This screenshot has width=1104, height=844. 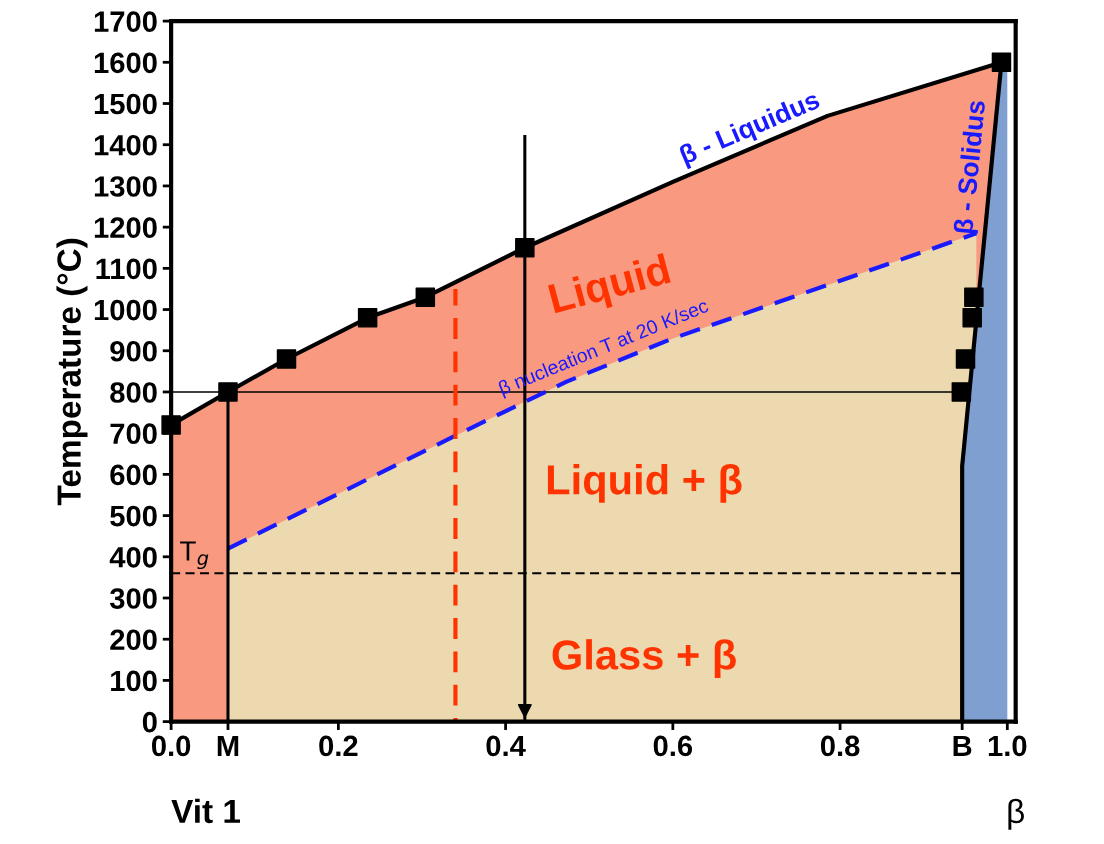 What do you see at coordinates (133, 392) in the screenshot?
I see `y-tick-label: 800` at bounding box center [133, 392].